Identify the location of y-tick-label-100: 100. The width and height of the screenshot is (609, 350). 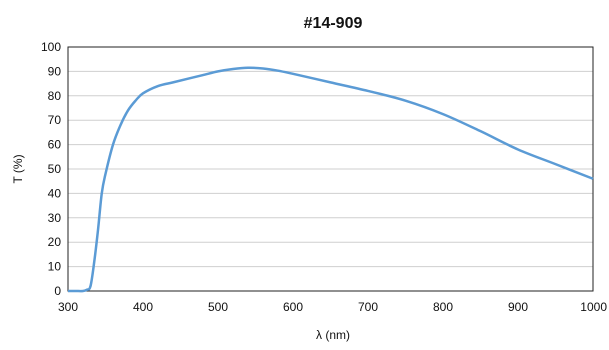
(51, 47).